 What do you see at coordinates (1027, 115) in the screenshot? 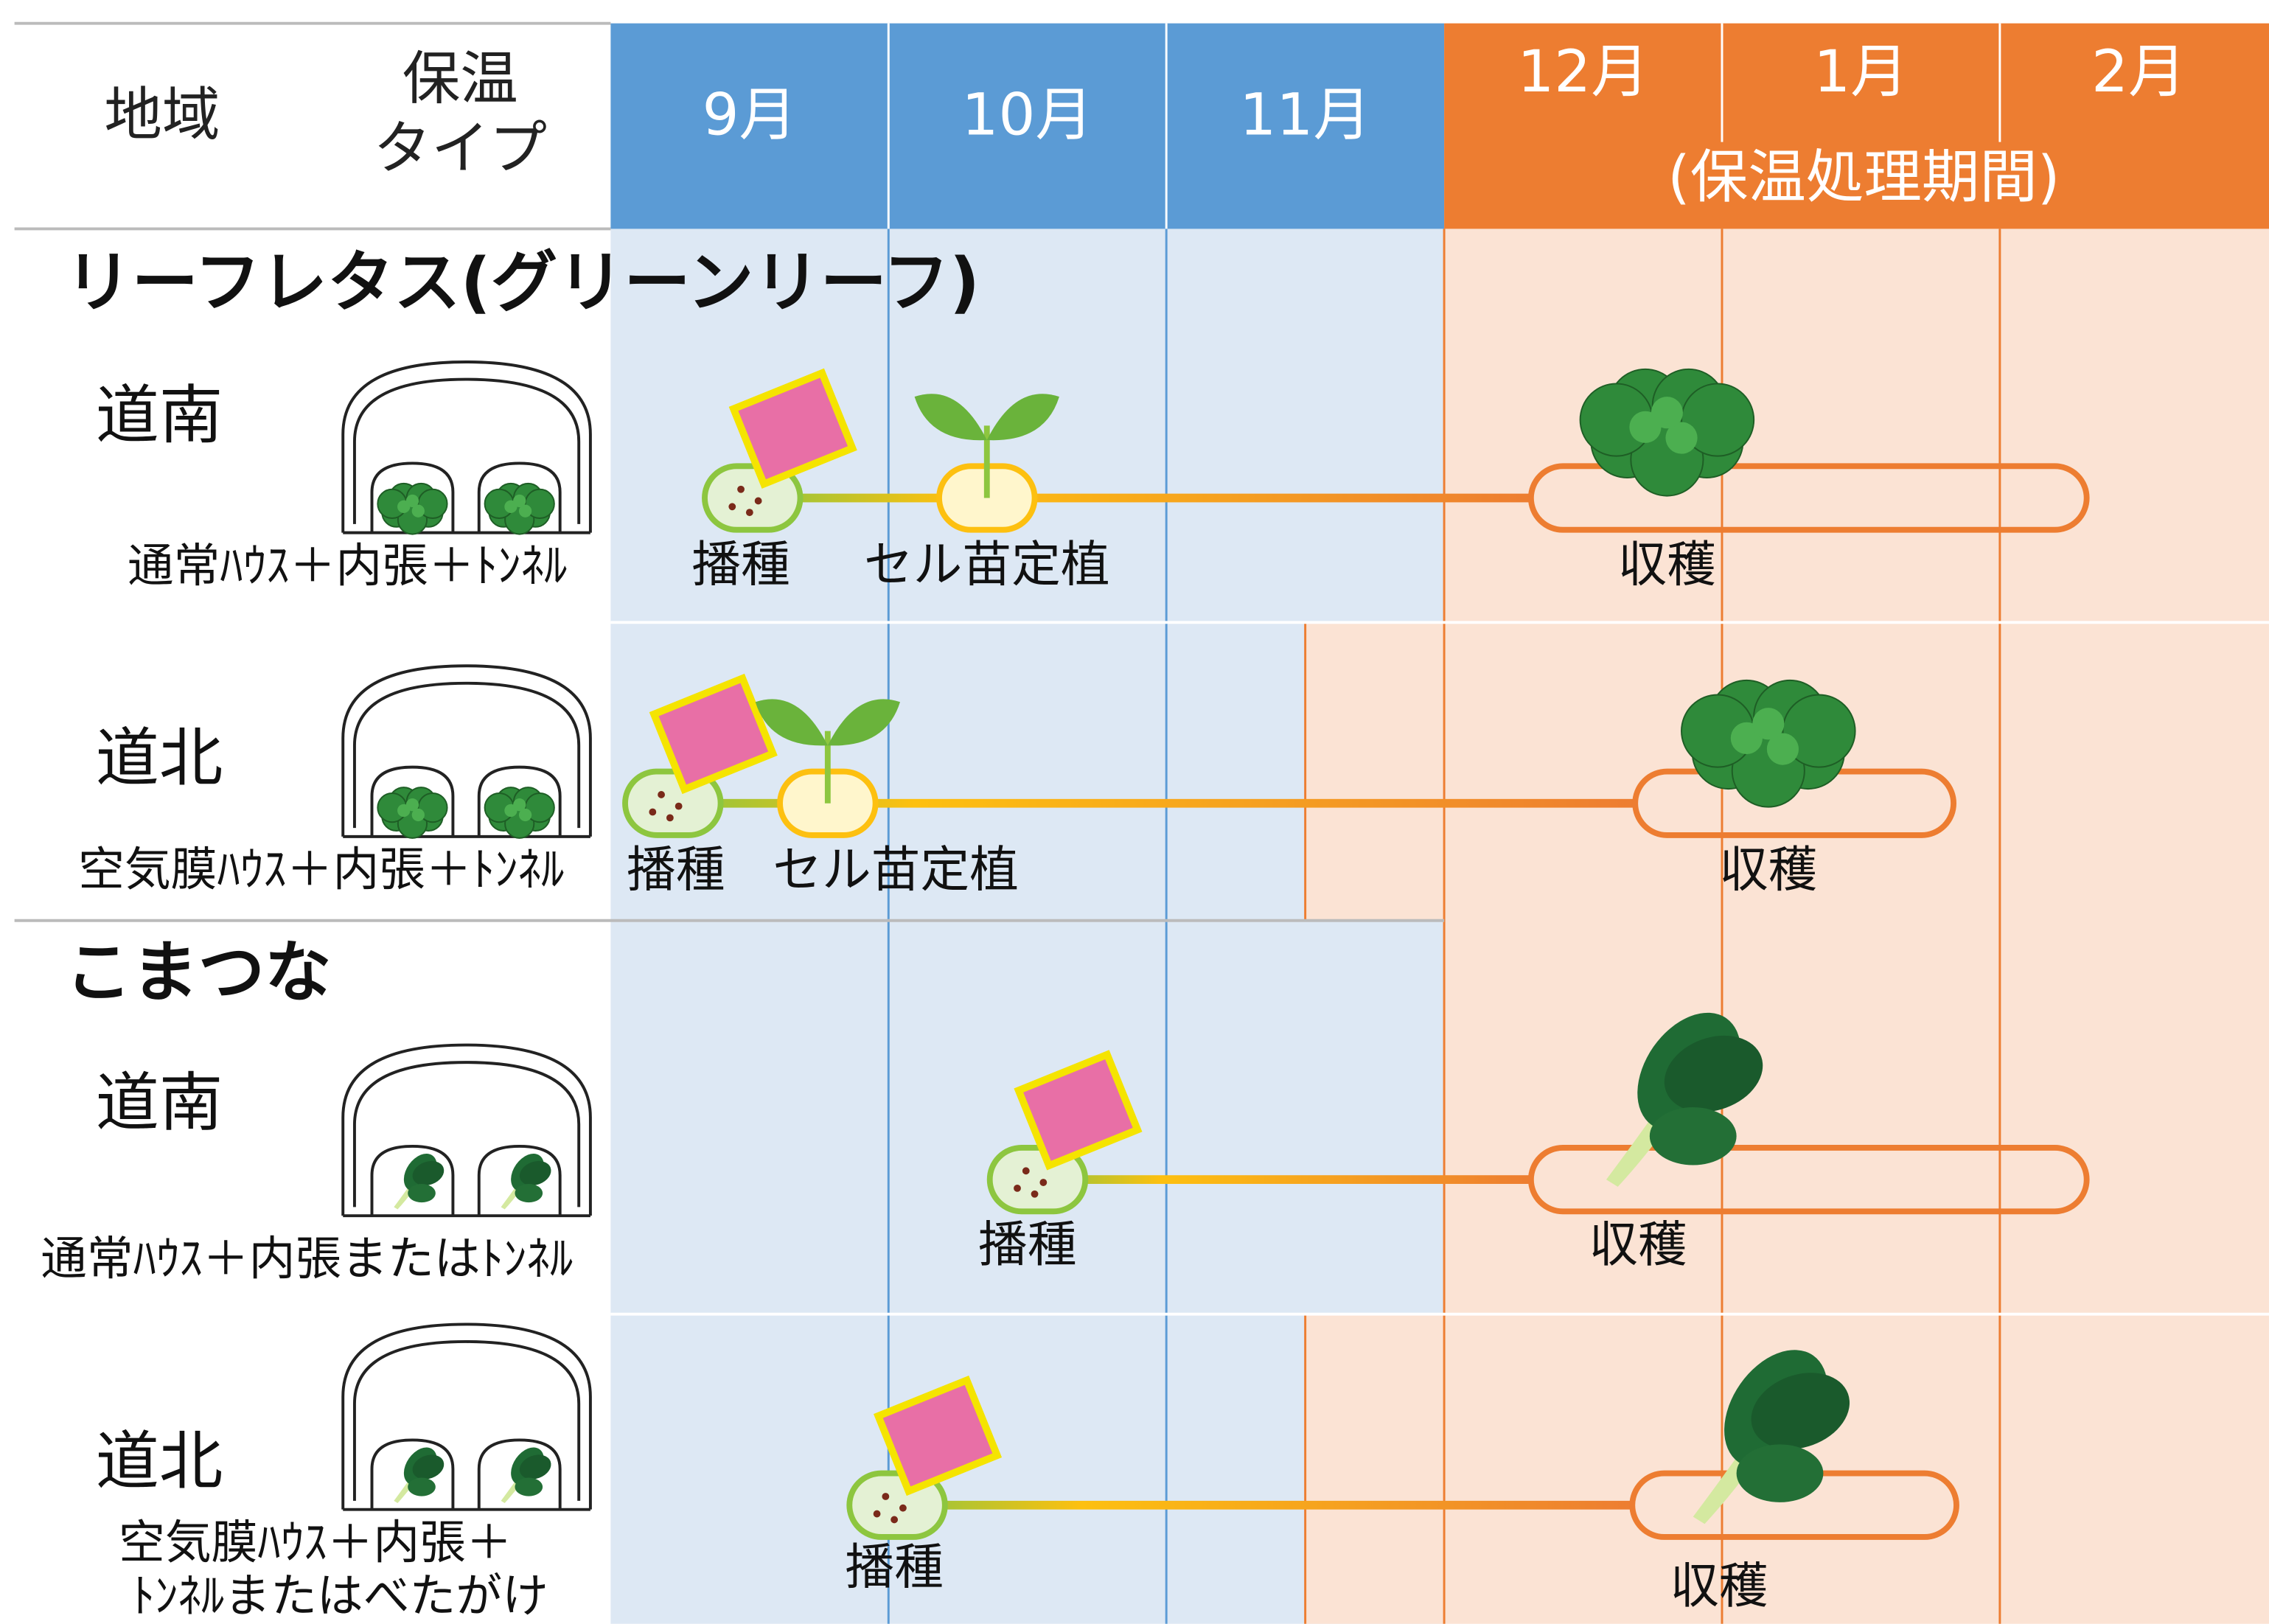
I see `month: 10月` at bounding box center [1027, 115].